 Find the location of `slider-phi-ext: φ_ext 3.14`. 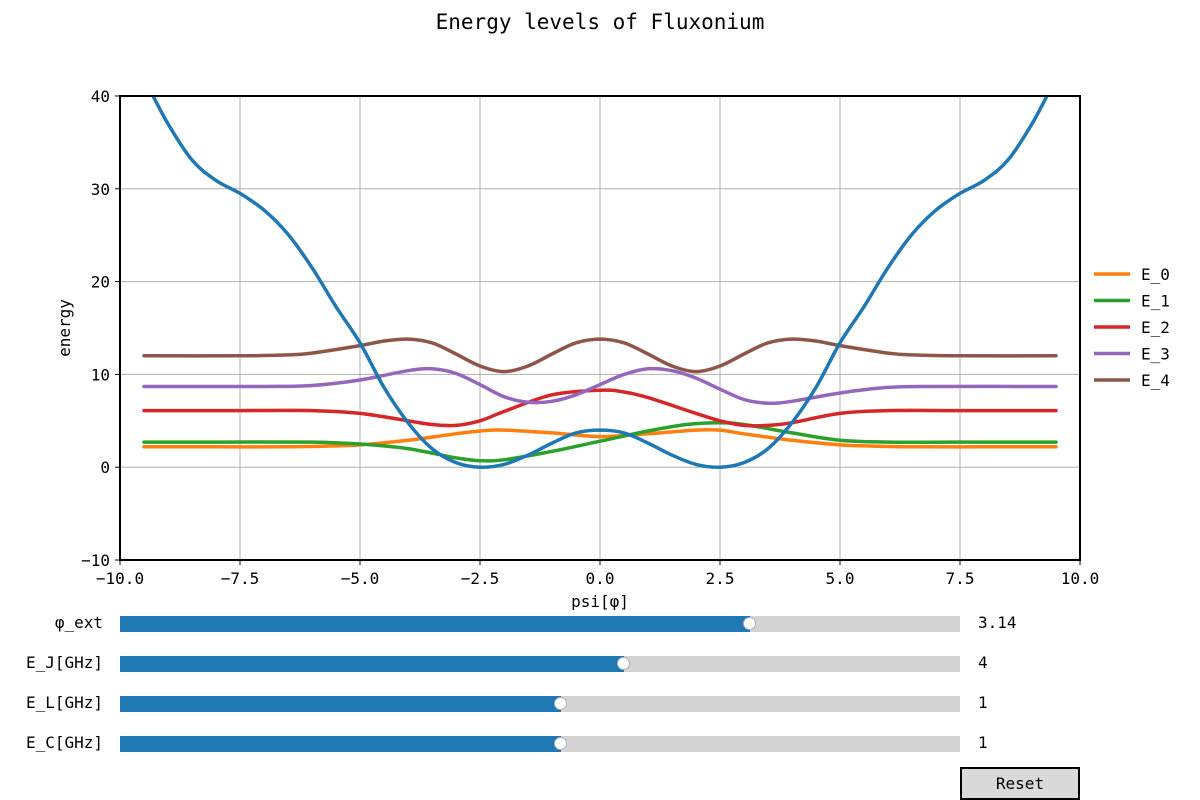

slider-phi-ext: φ_ext 3.14 is located at coordinates (600, 623).